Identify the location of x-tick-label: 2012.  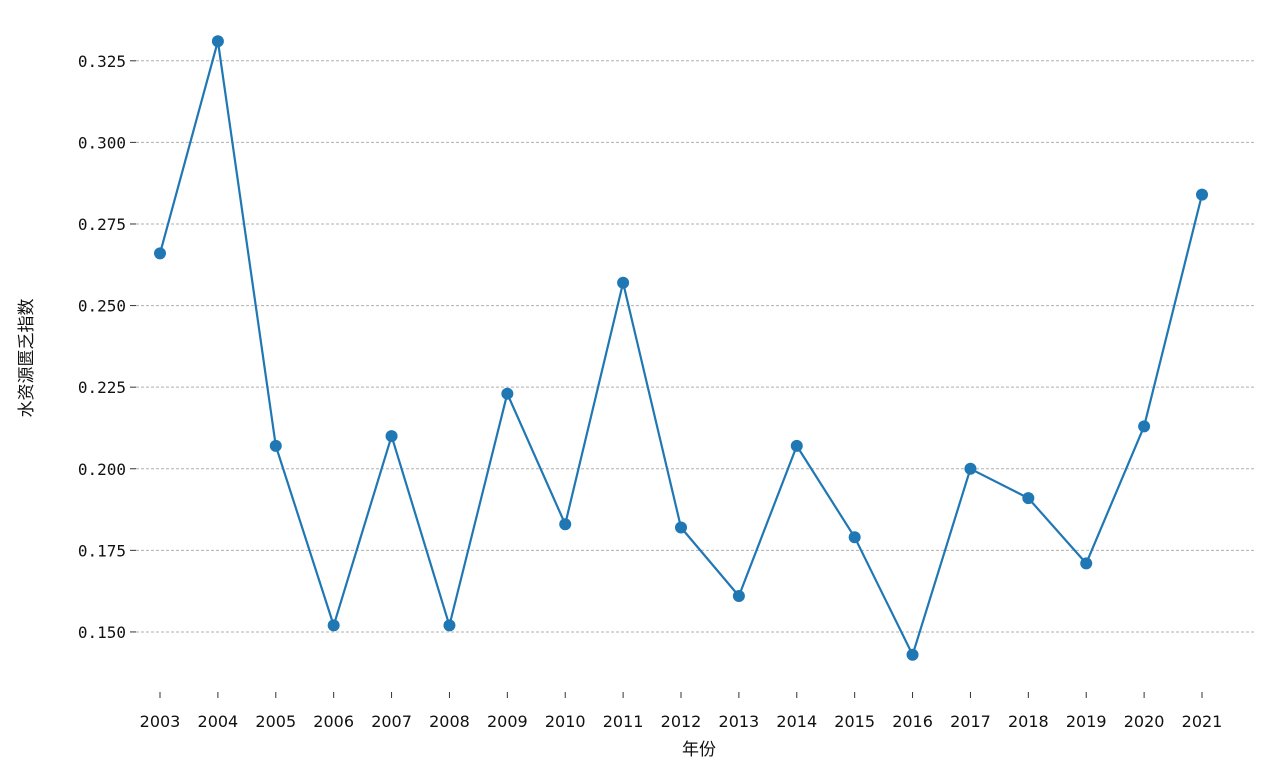
(681, 721).